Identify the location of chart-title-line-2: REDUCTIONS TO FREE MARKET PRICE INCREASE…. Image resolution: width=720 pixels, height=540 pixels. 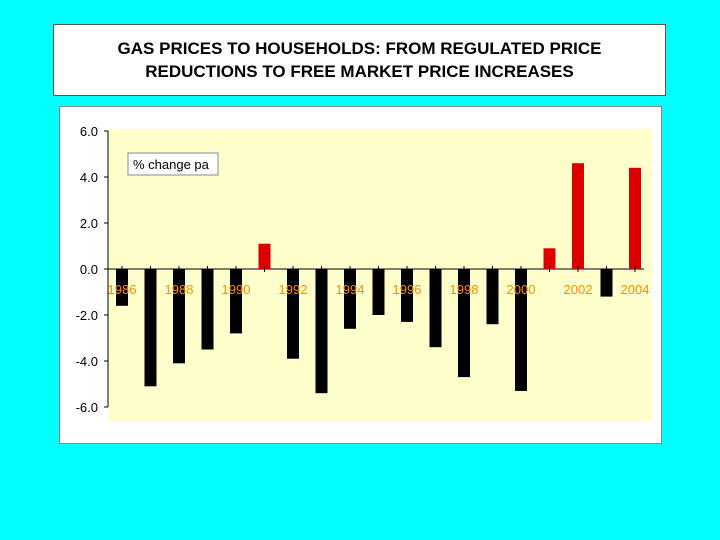
(359, 71).